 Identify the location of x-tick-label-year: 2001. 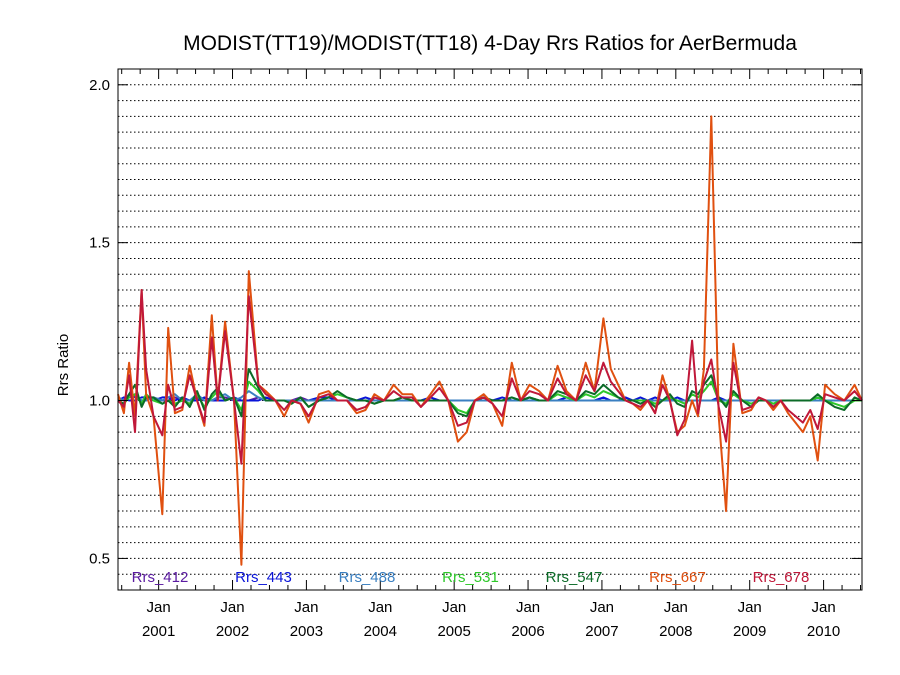
(158, 631).